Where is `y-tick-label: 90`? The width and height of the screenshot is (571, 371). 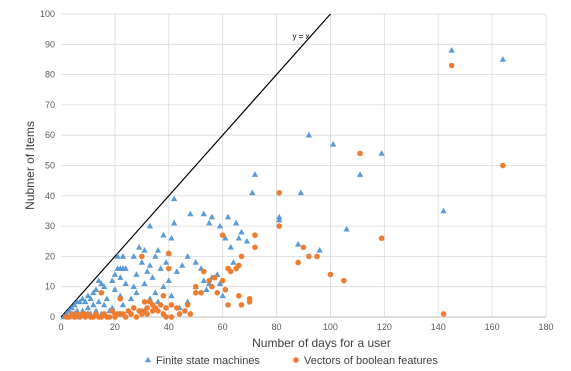
y-tick-label: 90 is located at coordinates (50, 44).